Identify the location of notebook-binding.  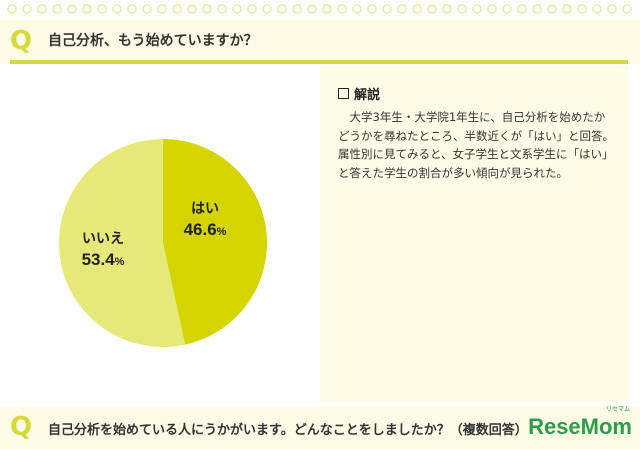
(320, 10).